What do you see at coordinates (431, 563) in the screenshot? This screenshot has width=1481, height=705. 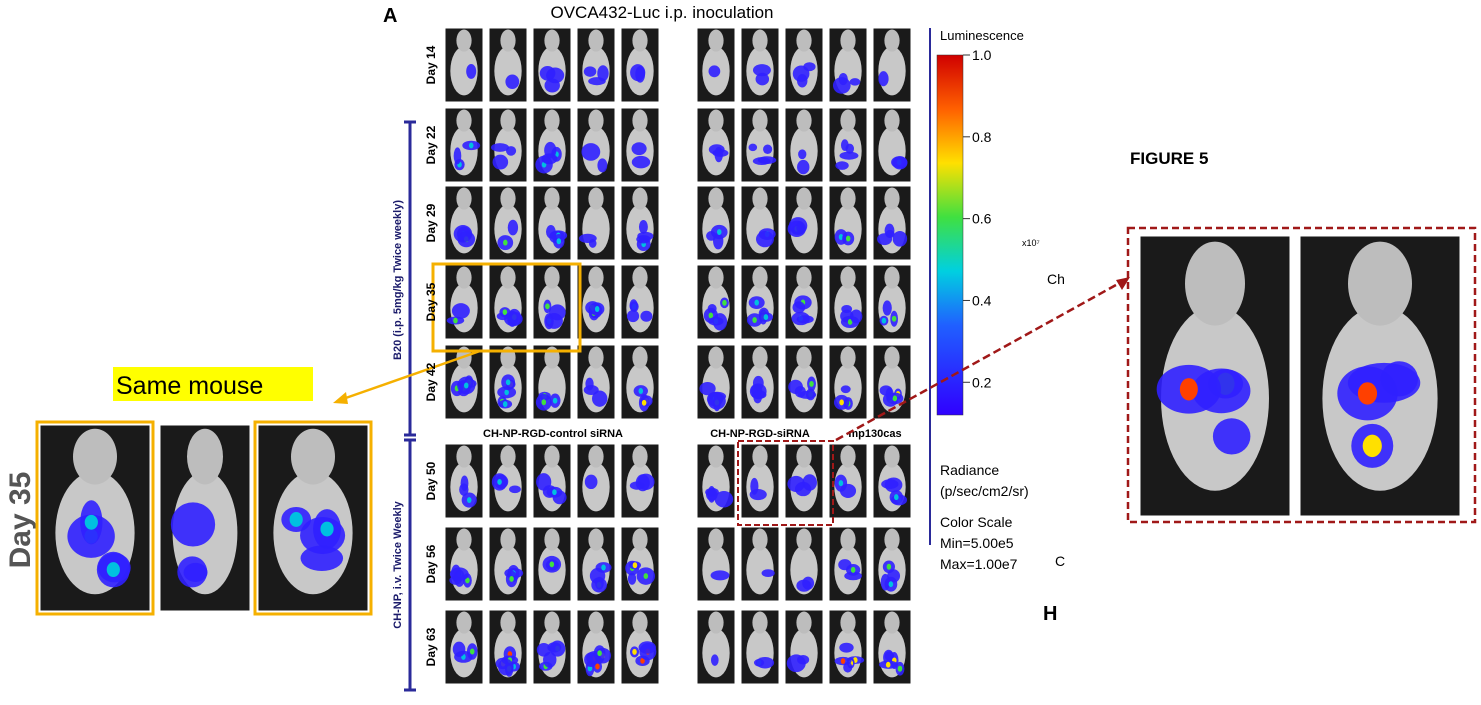 I see `day-label: Day 56` at bounding box center [431, 563].